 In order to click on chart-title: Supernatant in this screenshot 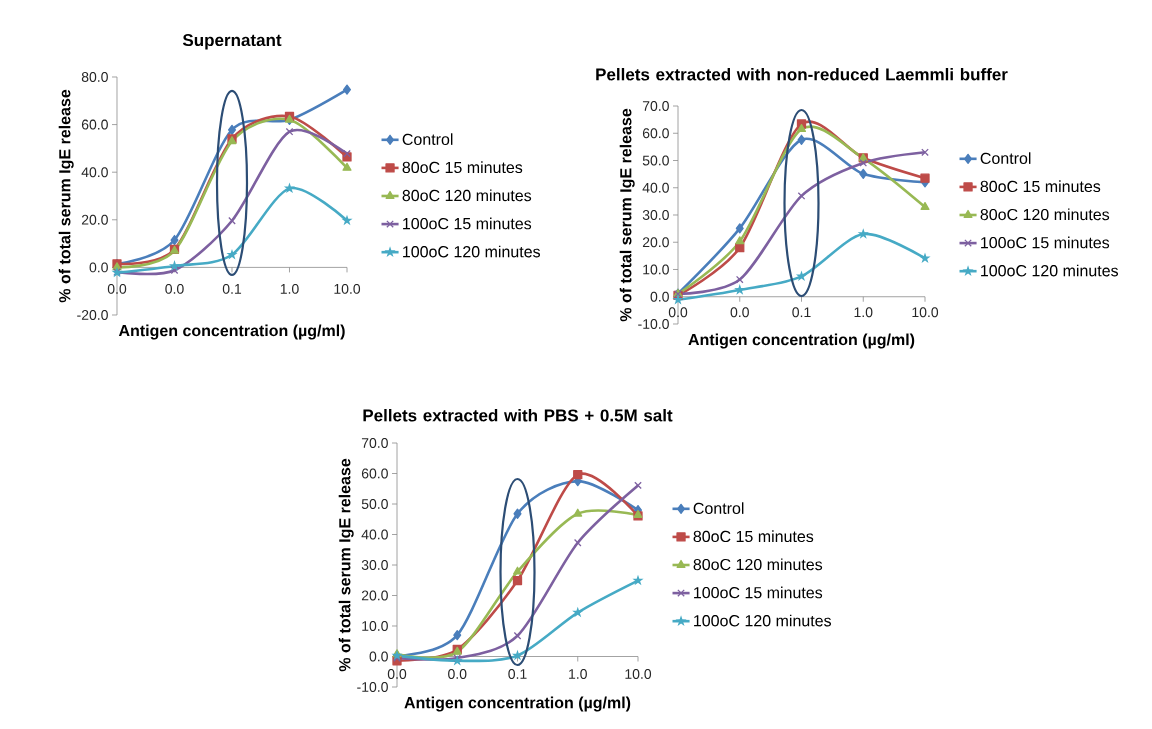, I will do `click(232, 42)`.